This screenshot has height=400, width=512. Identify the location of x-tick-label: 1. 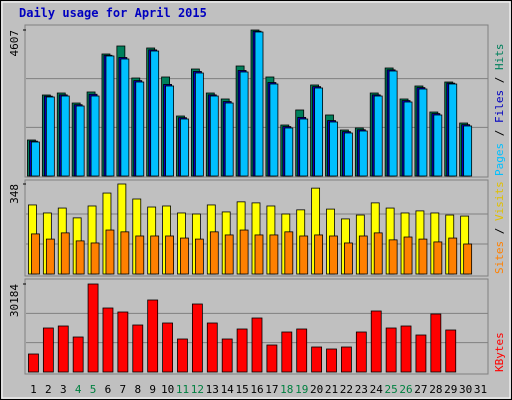
(33, 389).